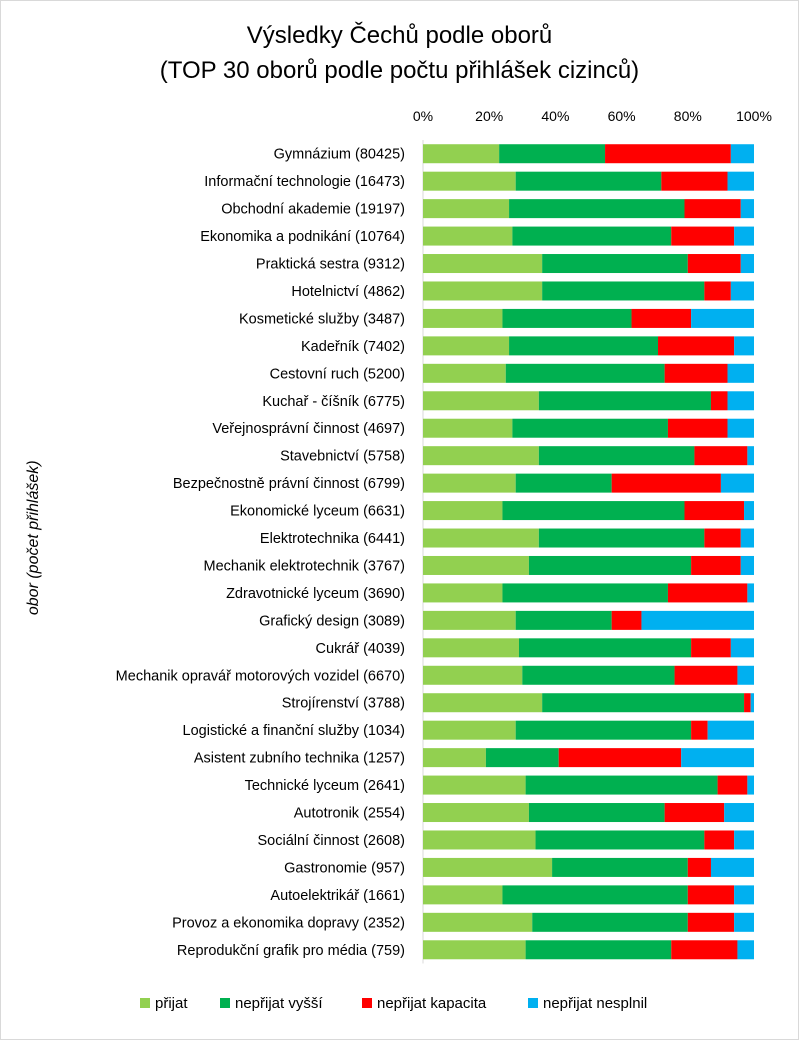 The width and height of the screenshot is (799, 1040). I want to click on x-tick-label: 60%, so click(622, 116).